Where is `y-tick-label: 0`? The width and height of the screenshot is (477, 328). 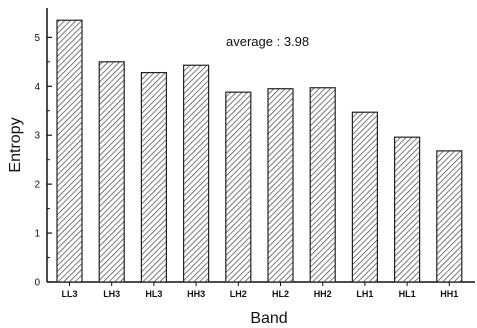 y-tick-label: 0 is located at coordinates (37, 283).